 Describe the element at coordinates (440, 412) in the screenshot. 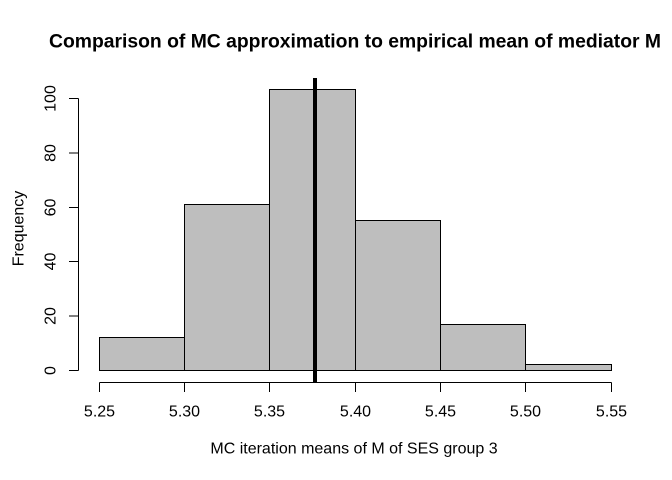

I see `svg-text: 5.45` at that location.